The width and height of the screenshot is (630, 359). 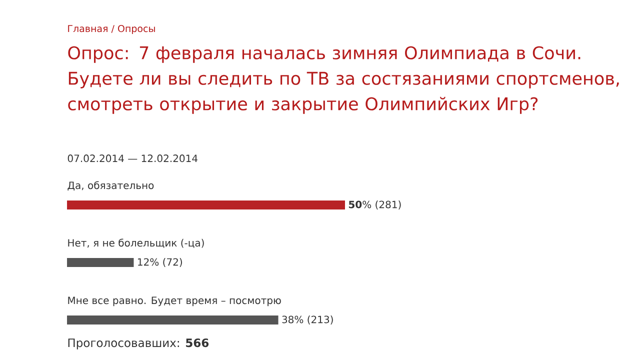 I want to click on data-label: 38% (213), so click(x=307, y=320).